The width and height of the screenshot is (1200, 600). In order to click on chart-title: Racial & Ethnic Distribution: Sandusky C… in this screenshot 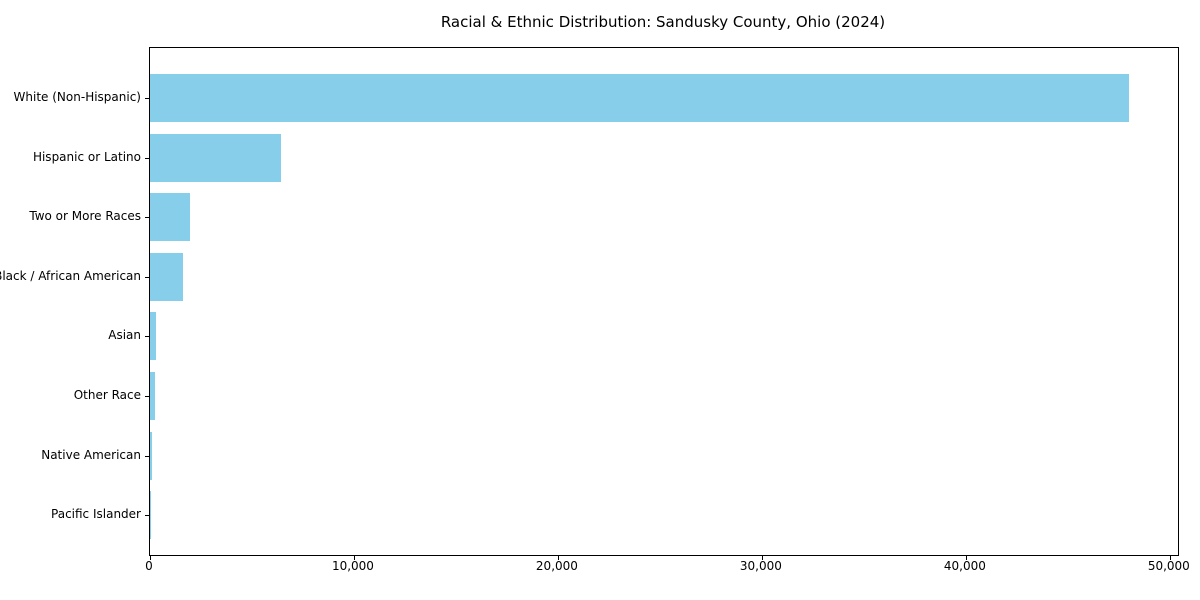, I will do `click(663, 22)`.